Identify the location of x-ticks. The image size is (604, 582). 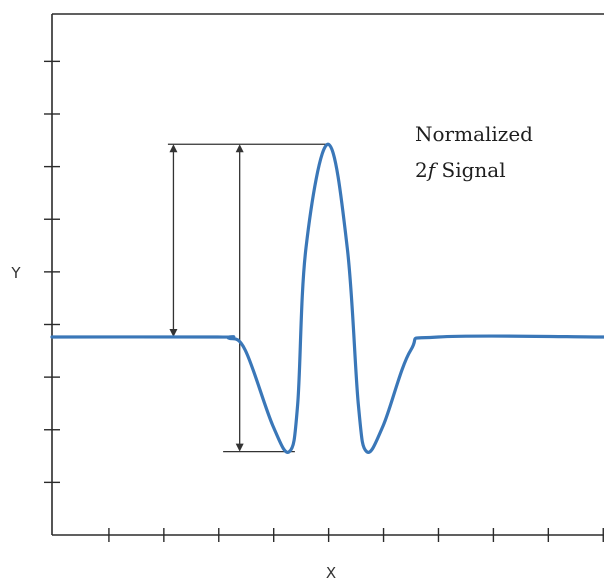
(356, 535).